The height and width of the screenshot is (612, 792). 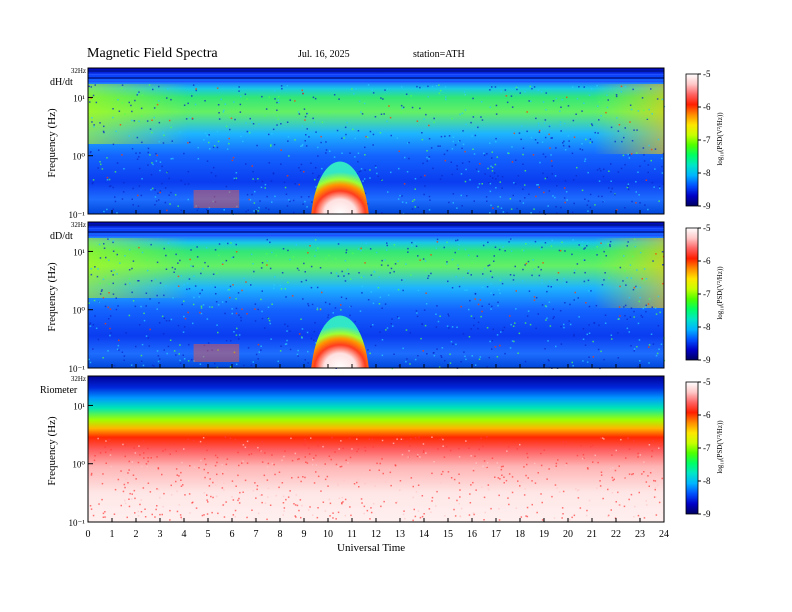 I want to click on x-tick-label: 23, so click(x=640, y=534).